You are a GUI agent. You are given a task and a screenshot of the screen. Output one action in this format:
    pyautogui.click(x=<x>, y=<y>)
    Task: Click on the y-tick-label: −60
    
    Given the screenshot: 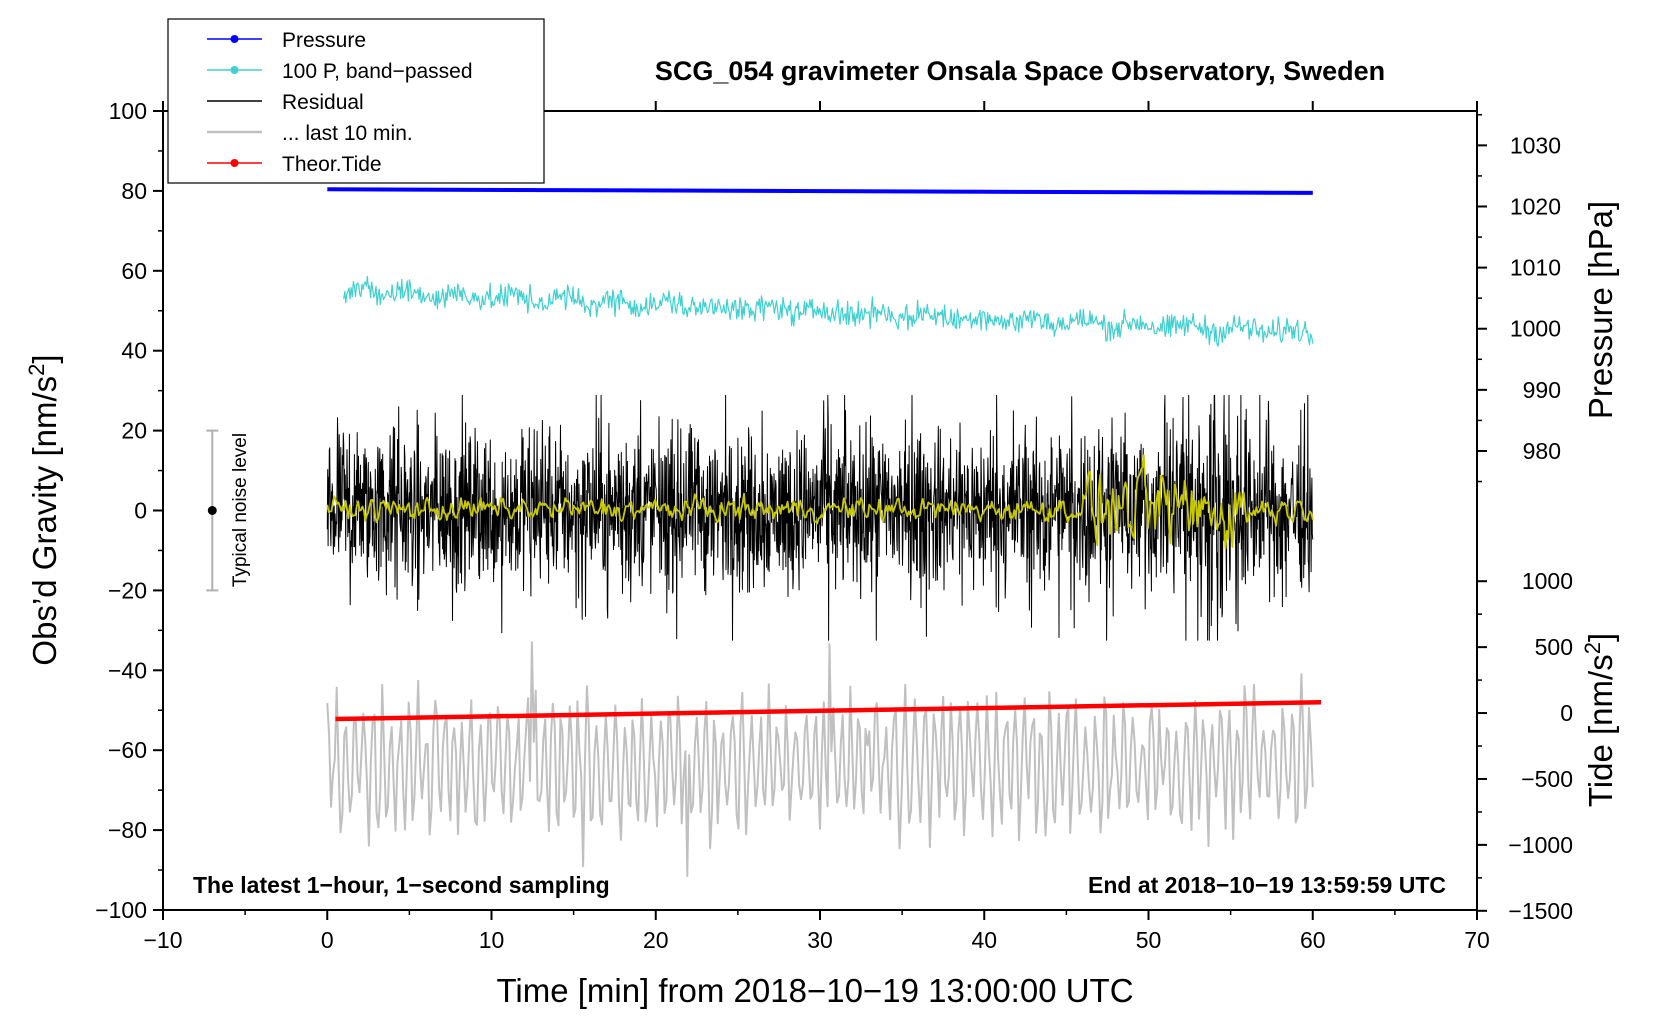 What is the action you would take?
    pyautogui.click(x=127, y=750)
    